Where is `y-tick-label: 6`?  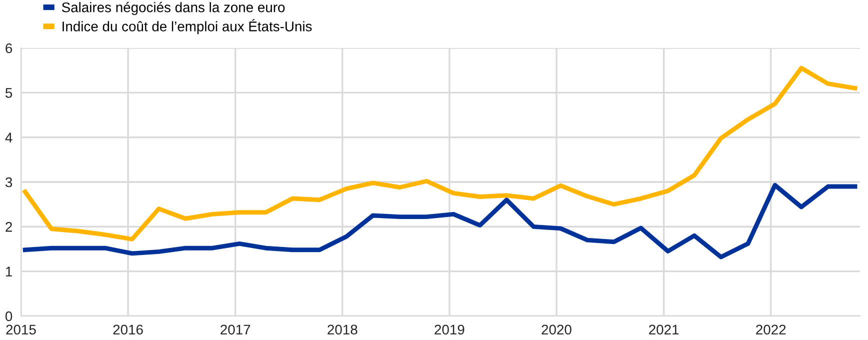
y-tick-label: 6 is located at coordinates (9, 48).